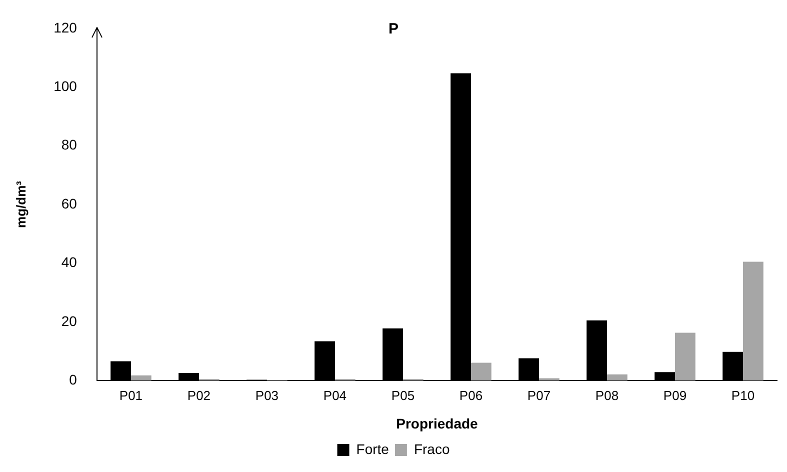  I want to click on legend-label: Forte, so click(373, 448).